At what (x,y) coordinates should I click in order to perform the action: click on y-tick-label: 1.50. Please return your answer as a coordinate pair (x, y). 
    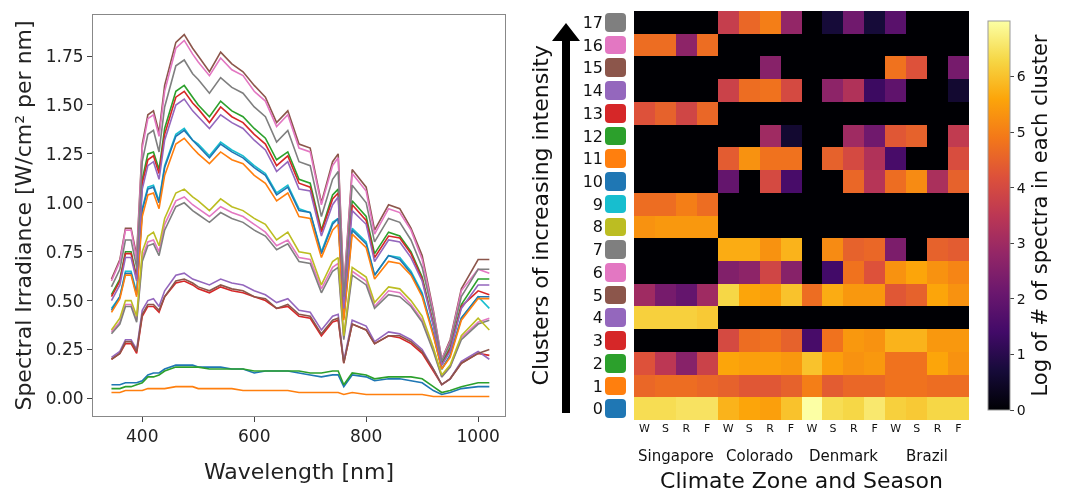
    Looking at the image, I should click on (64, 104).